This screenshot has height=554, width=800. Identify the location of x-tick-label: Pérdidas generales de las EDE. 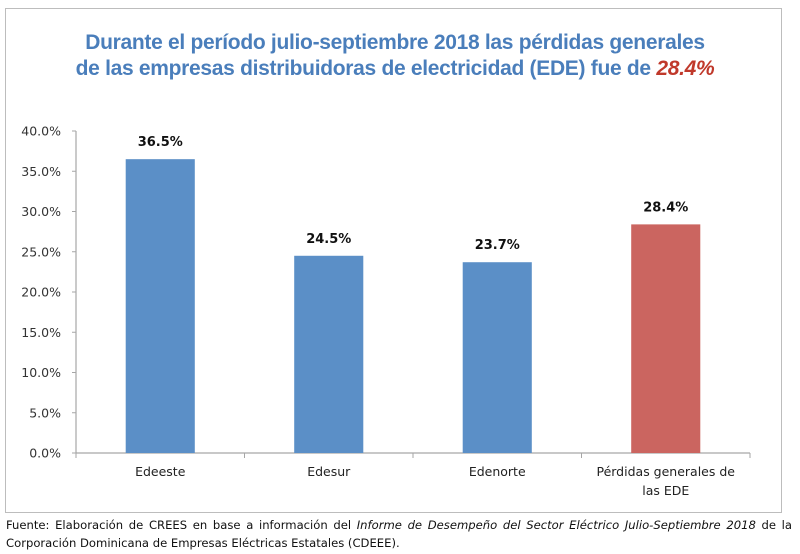
(665, 481).